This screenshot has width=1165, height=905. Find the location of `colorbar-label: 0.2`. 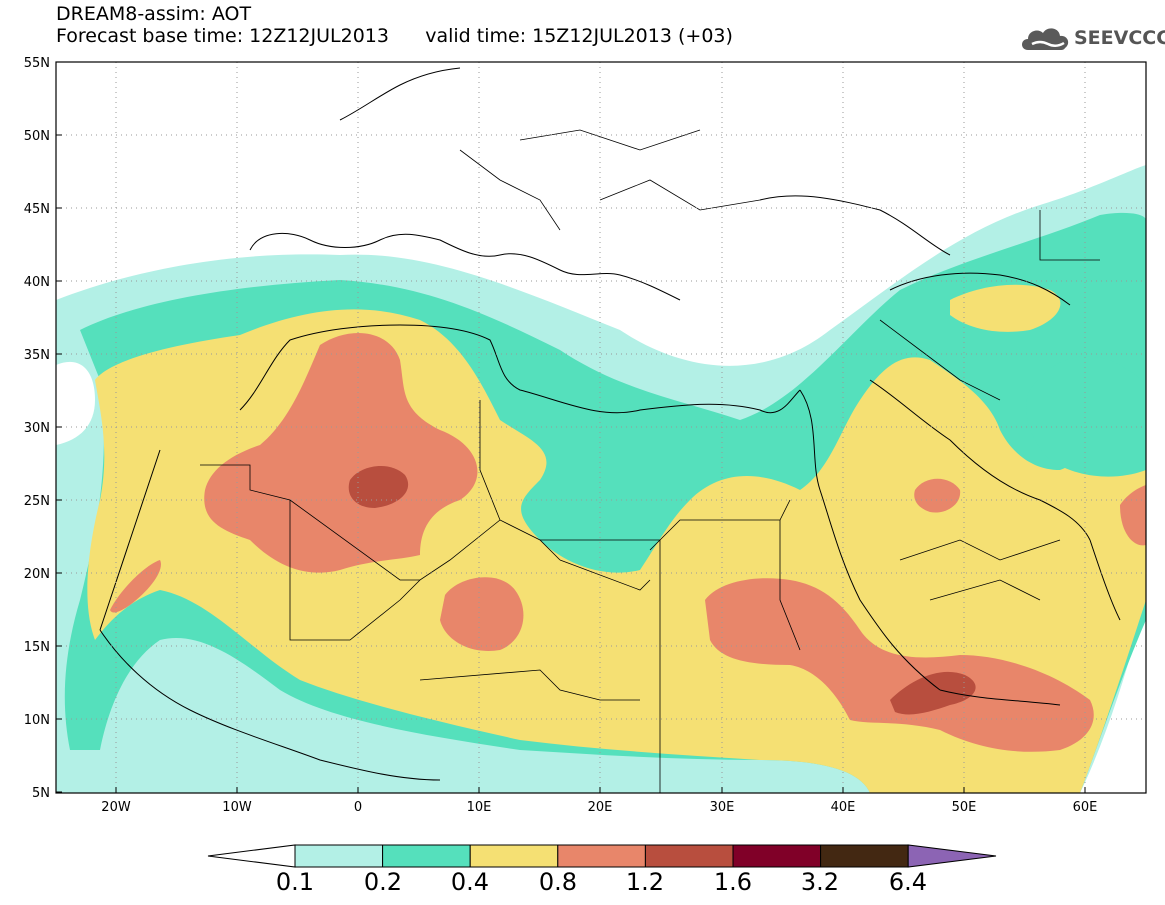

colorbar-label: 0.2 is located at coordinates (383, 882).